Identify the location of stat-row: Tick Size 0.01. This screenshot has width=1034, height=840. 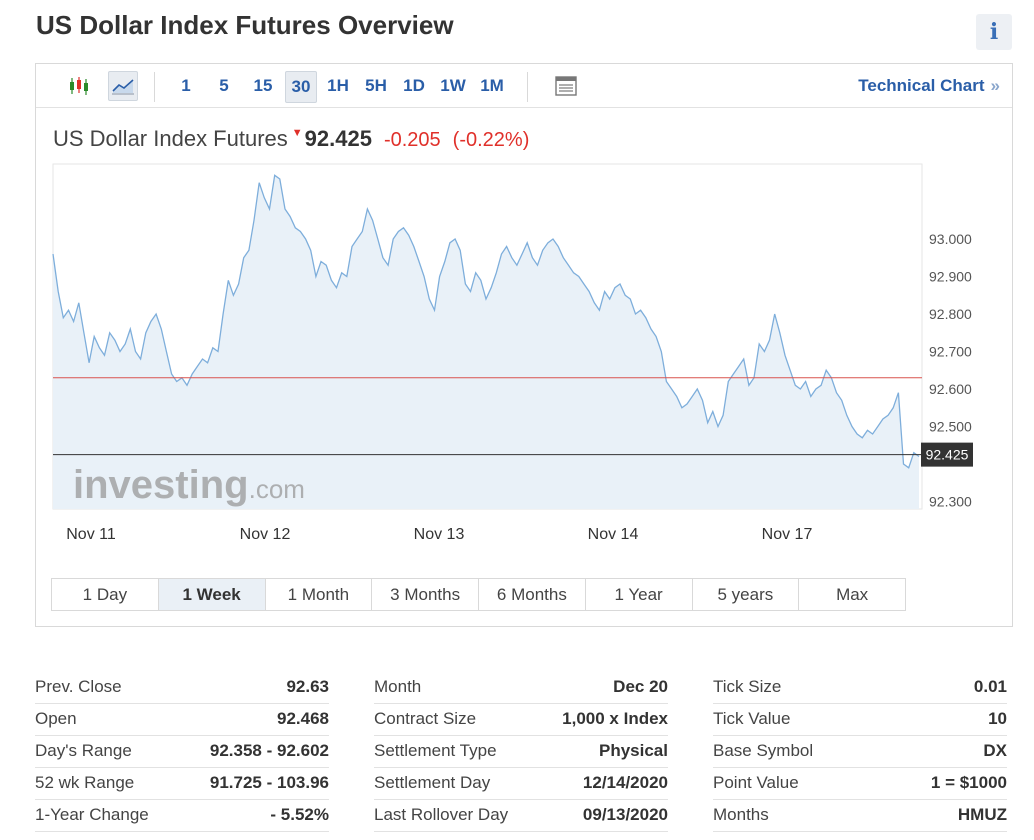
(860, 688).